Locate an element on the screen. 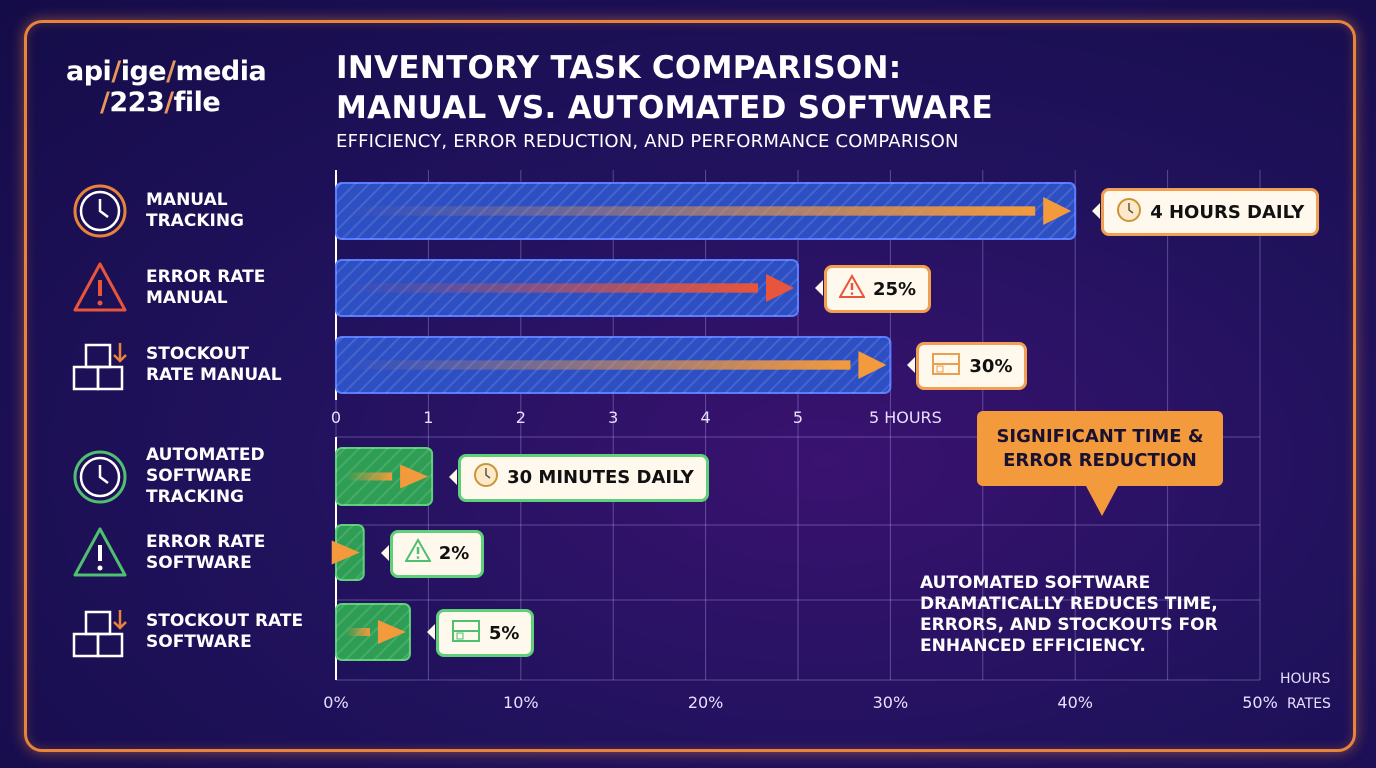 Image resolution: width=1376 pixels, height=768 pixels. data-label: 25% is located at coordinates (895, 289).